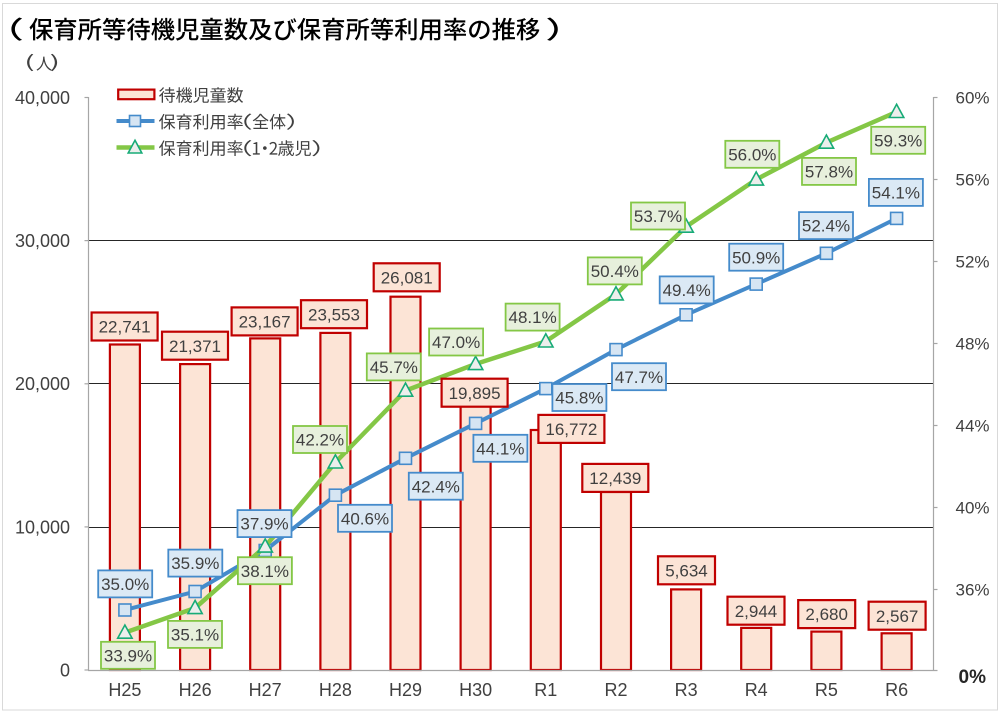  I want to click on svg-text: 38.1%, so click(265, 571).